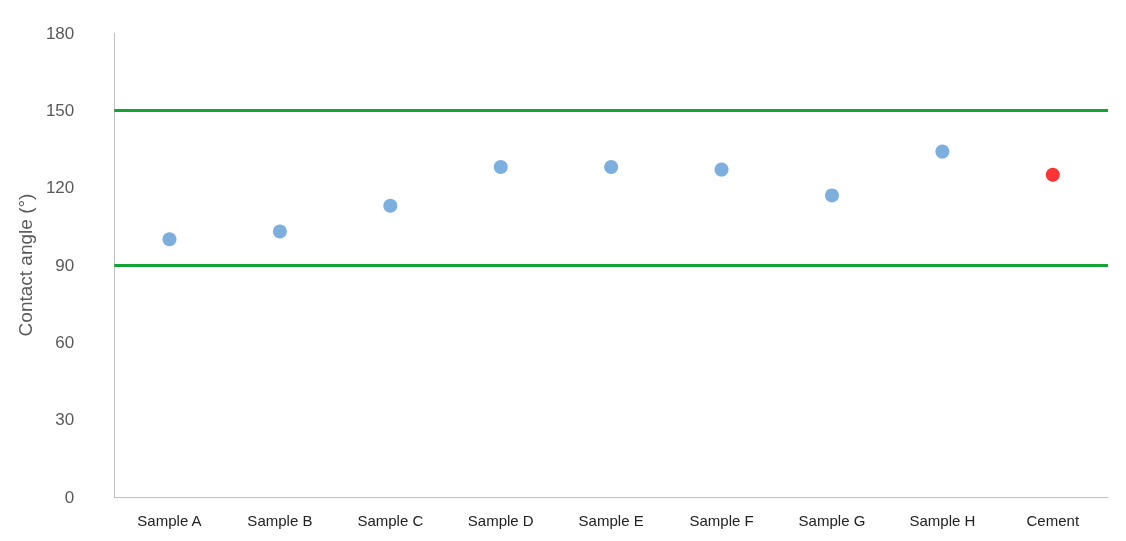  What do you see at coordinates (390, 520) in the screenshot?
I see `x-tick-label: Sample C` at bounding box center [390, 520].